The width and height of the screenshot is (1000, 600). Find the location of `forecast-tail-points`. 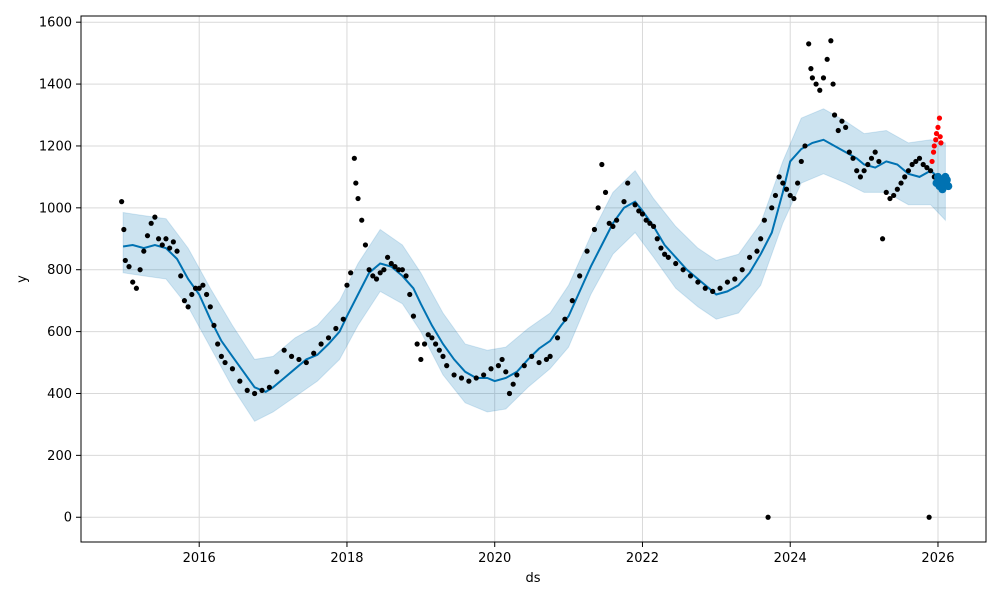

forecast-tail-points is located at coordinates (942, 183).